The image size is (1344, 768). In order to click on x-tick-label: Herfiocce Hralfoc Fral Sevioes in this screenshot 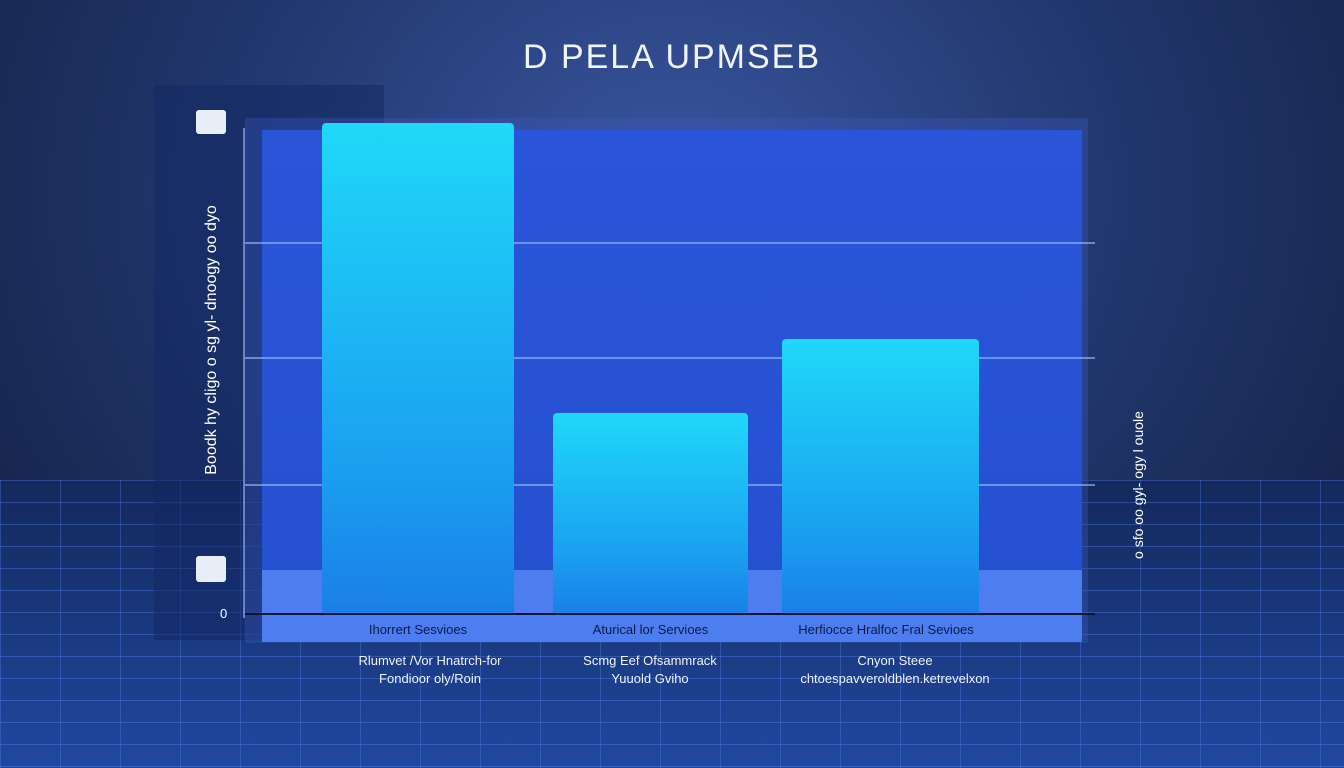, I will do `click(886, 629)`.